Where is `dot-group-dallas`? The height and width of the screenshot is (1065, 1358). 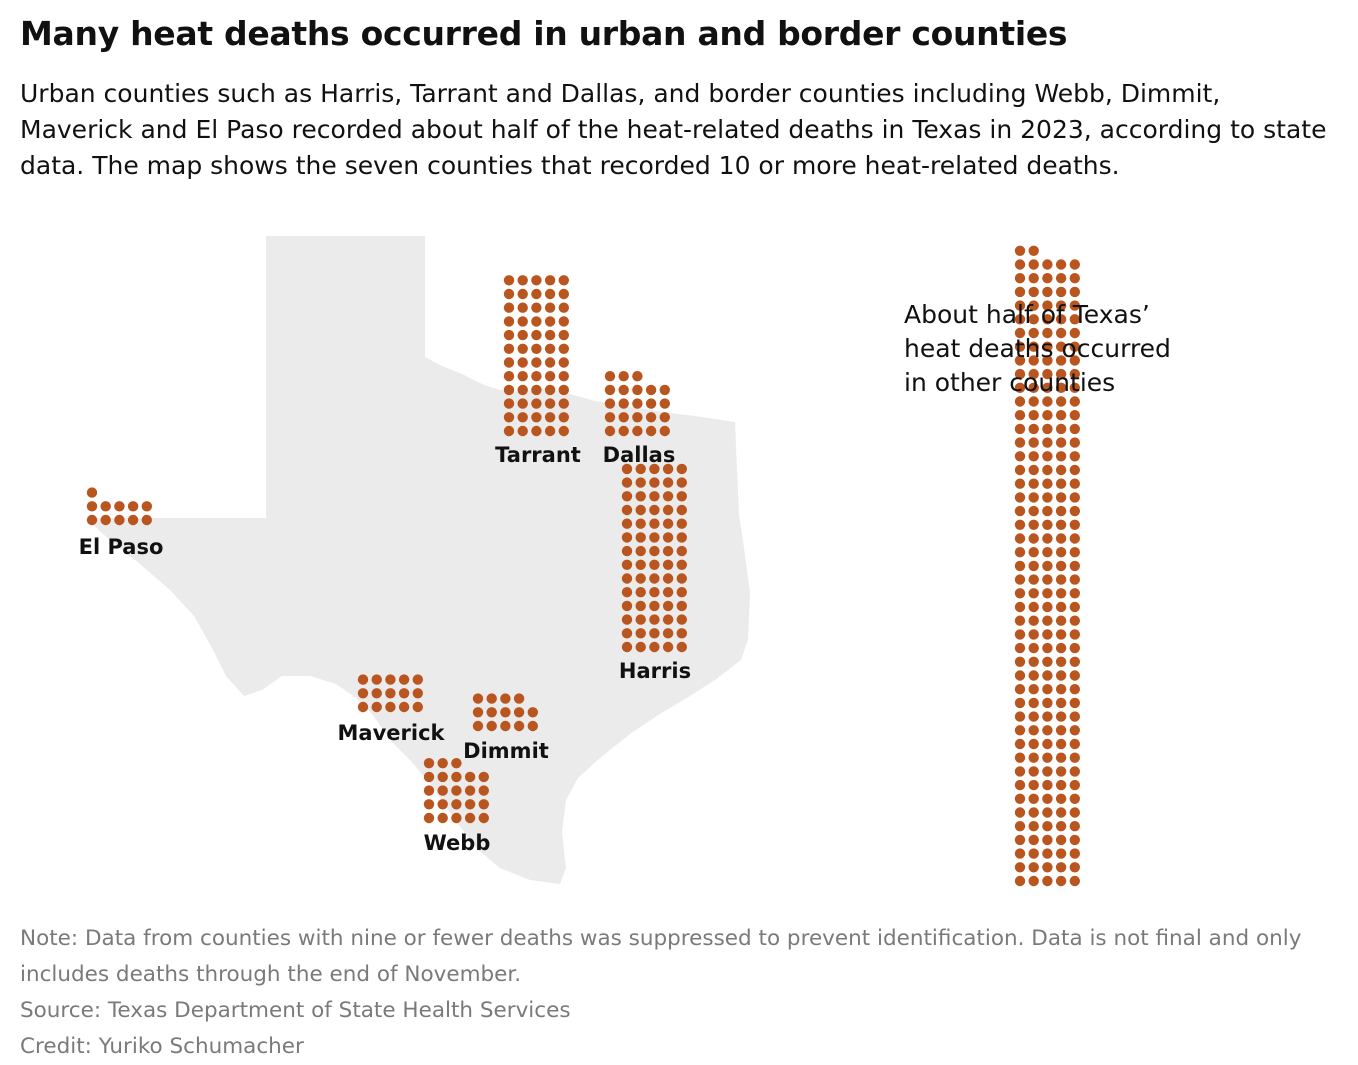 dot-group-dallas is located at coordinates (637, 404).